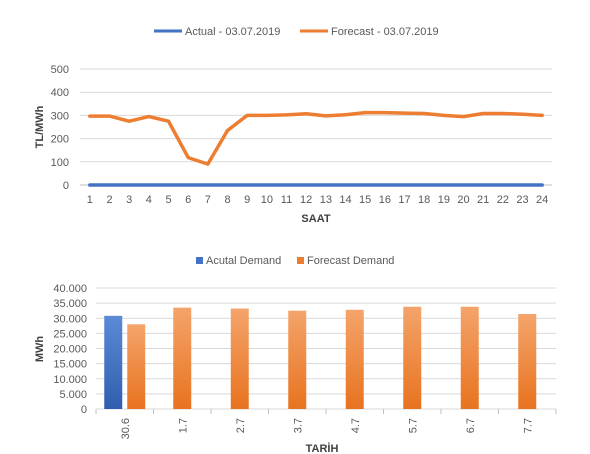 This screenshot has width=590, height=454. I want to click on line-x-tick-label: 22, so click(503, 200).